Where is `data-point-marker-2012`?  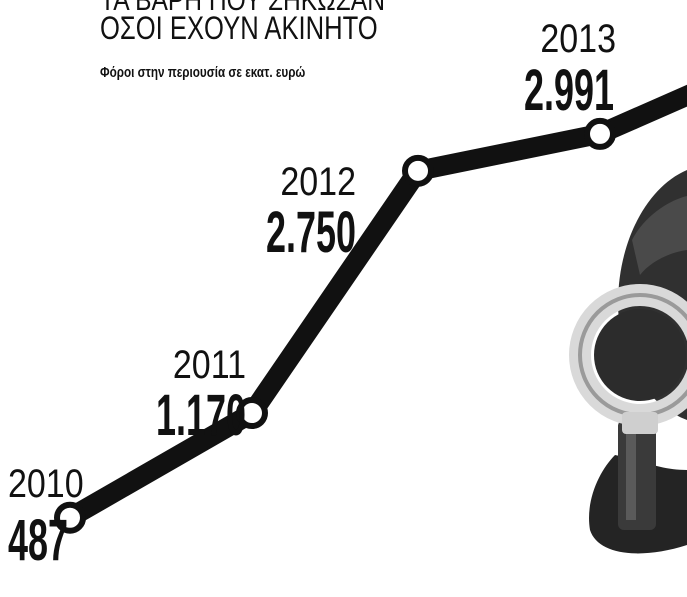 data-point-marker-2012 is located at coordinates (418, 170).